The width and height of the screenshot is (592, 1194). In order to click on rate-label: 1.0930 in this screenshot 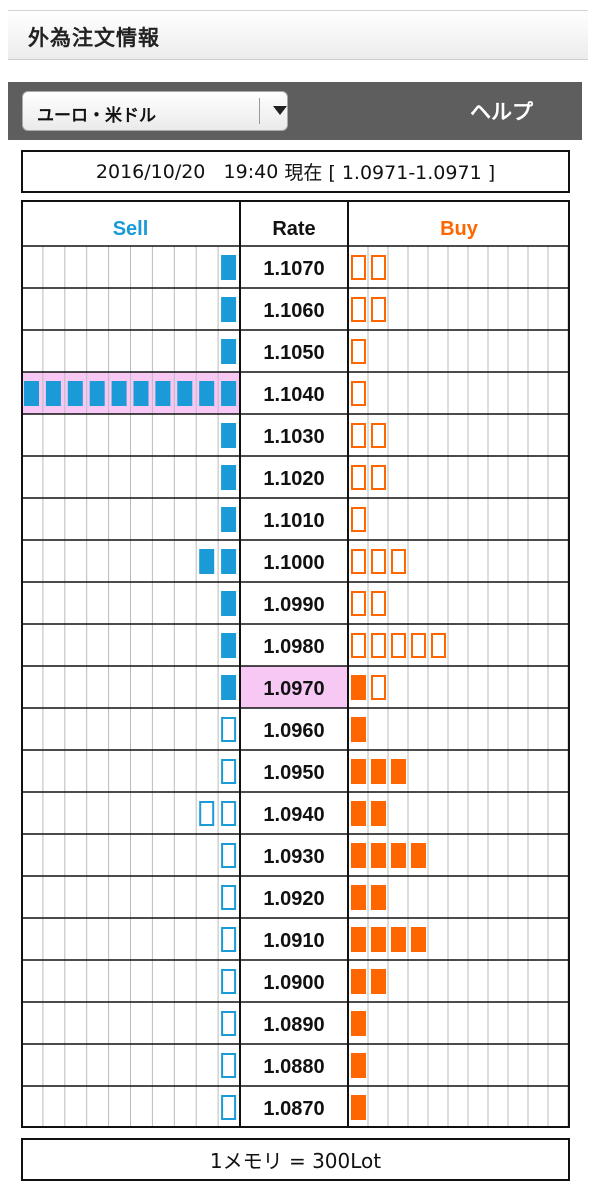, I will do `click(293, 857)`.